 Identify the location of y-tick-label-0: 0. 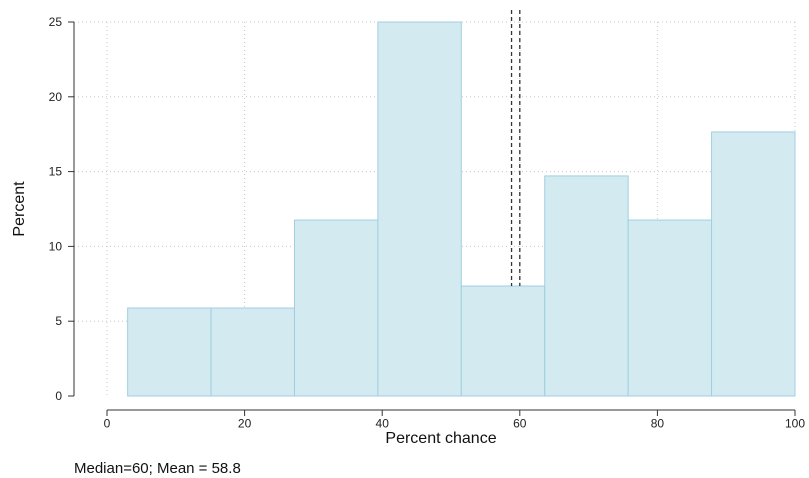
(58, 396).